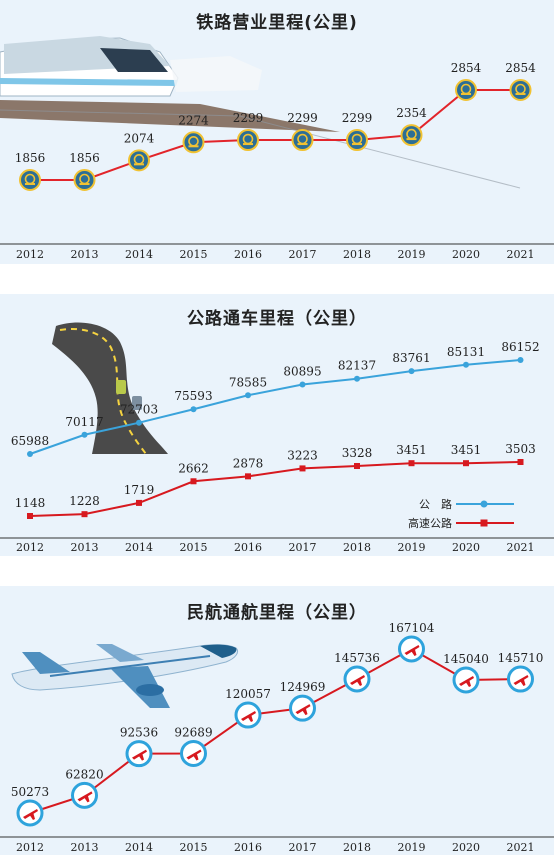 The width and height of the screenshot is (554, 855). What do you see at coordinates (84, 774) in the screenshot?
I see `aviation-data-label: 62820` at bounding box center [84, 774].